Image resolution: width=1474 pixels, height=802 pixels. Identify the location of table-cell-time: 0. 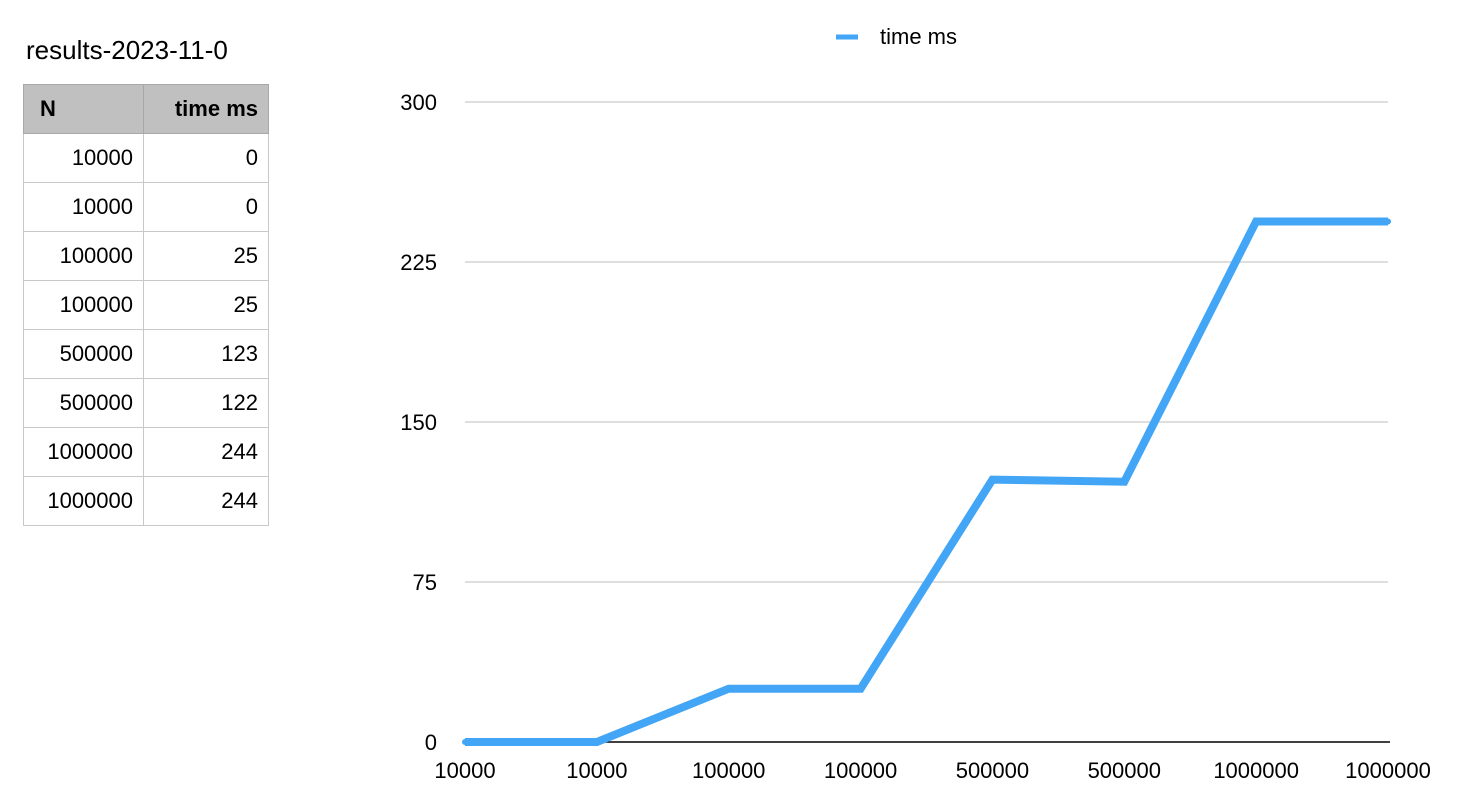
(206, 207).